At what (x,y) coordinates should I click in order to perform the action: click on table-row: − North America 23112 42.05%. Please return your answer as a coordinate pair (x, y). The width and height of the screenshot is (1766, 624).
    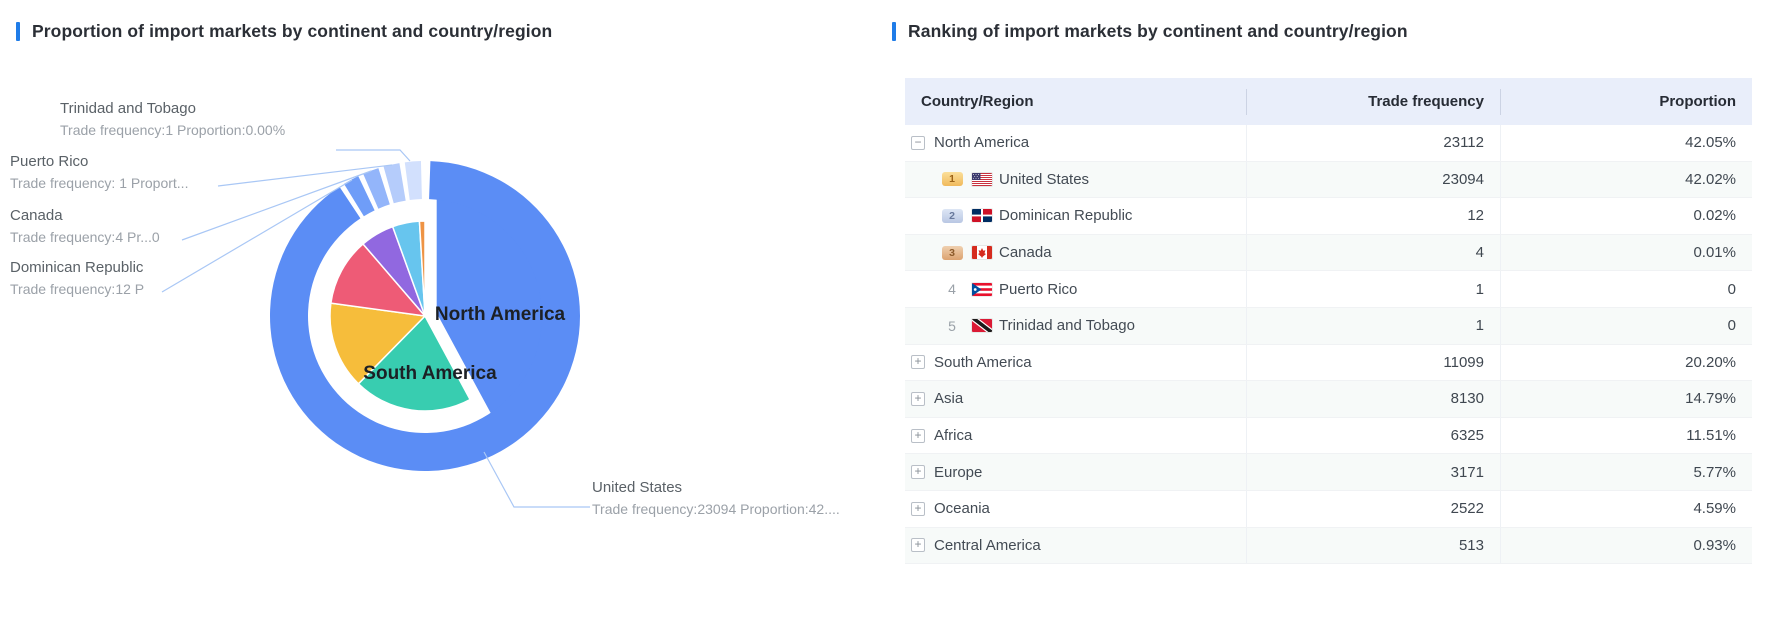
    Looking at the image, I should click on (1328, 143).